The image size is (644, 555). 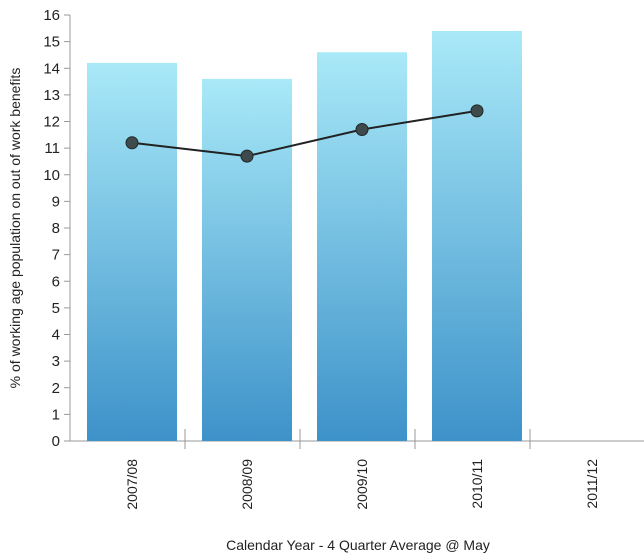 What do you see at coordinates (592, 484) in the screenshot?
I see `x-tick-label: 2011/12` at bounding box center [592, 484].